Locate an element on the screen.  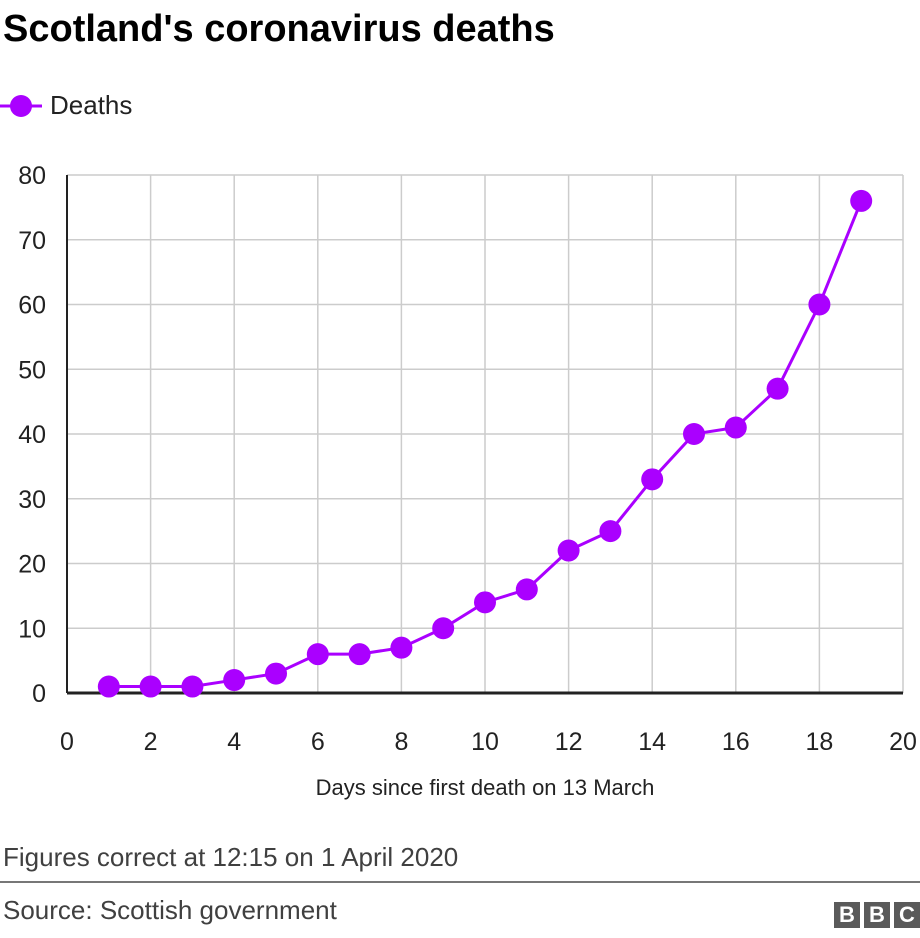
x-tick-label: 14 is located at coordinates (652, 742).